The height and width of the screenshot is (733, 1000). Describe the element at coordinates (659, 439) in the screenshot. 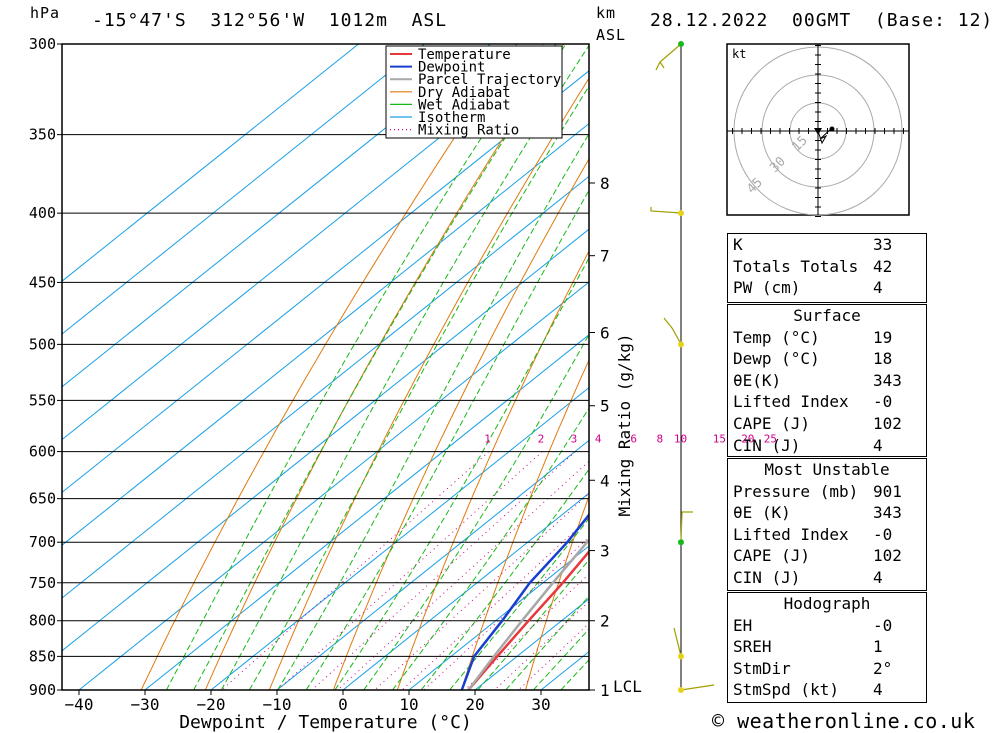

I see `mixing-ratio-label: 8` at that location.